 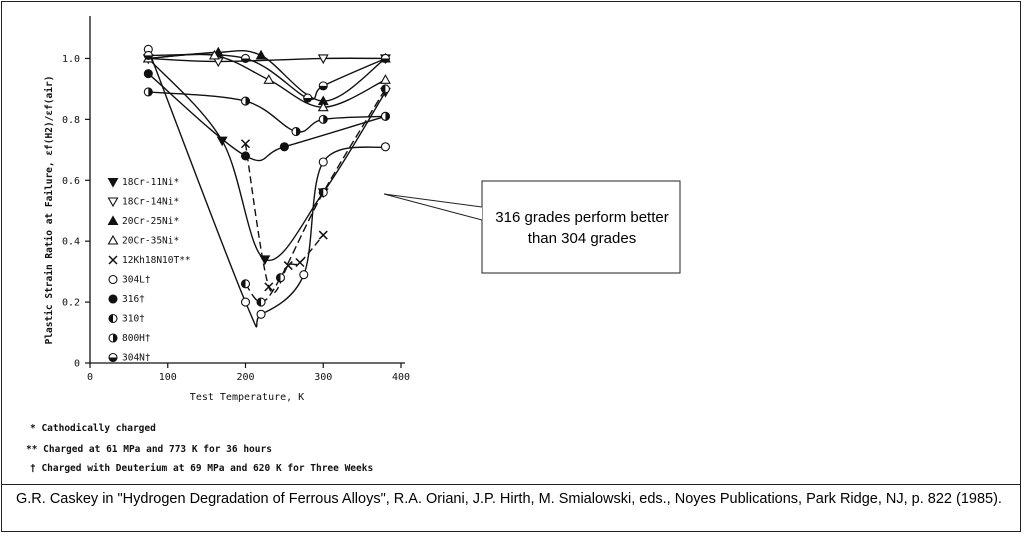 What do you see at coordinates (136, 358) in the screenshot?
I see `legend-label: 304N†` at bounding box center [136, 358].